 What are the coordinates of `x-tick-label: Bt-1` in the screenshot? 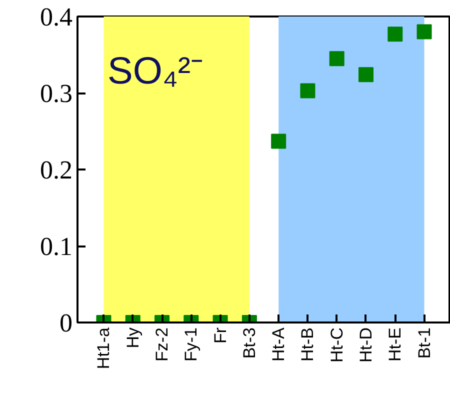 It's located at (424, 343).